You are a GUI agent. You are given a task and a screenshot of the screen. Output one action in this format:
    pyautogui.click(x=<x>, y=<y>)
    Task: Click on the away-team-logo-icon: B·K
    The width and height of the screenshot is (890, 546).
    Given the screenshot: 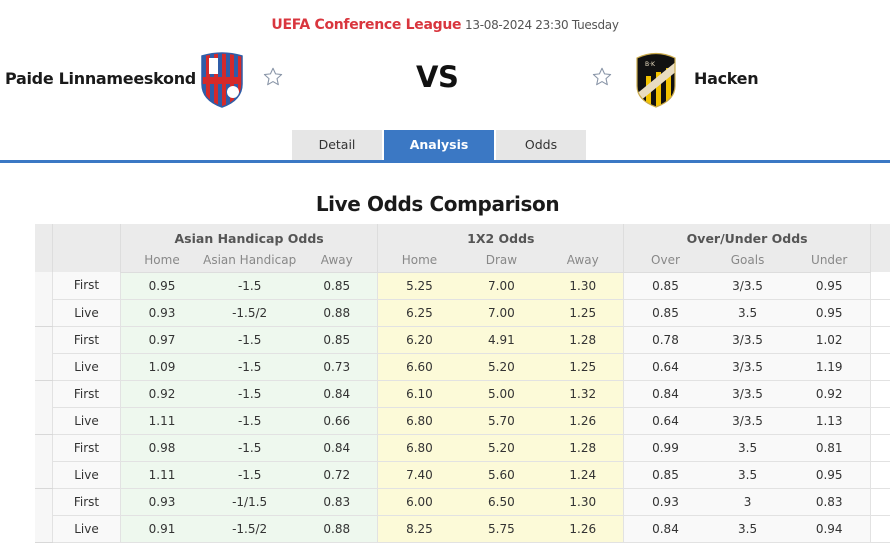 What is the action you would take?
    pyautogui.click(x=656, y=79)
    